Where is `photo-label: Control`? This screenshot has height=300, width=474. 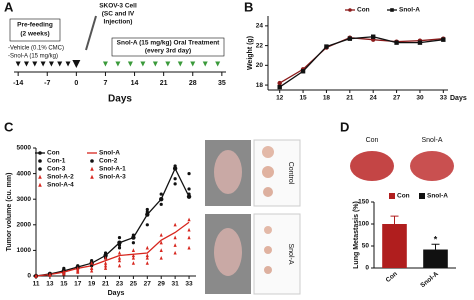
photo-label: Control is located at coordinates (290, 173).